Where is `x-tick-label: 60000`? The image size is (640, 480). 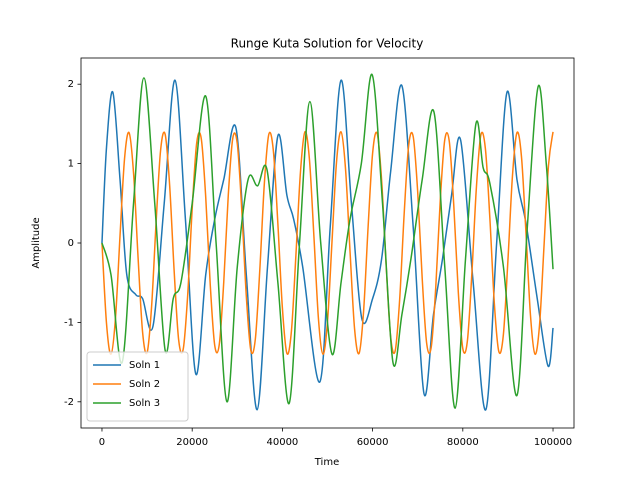
x-tick-label: 60000 is located at coordinates (373, 442).